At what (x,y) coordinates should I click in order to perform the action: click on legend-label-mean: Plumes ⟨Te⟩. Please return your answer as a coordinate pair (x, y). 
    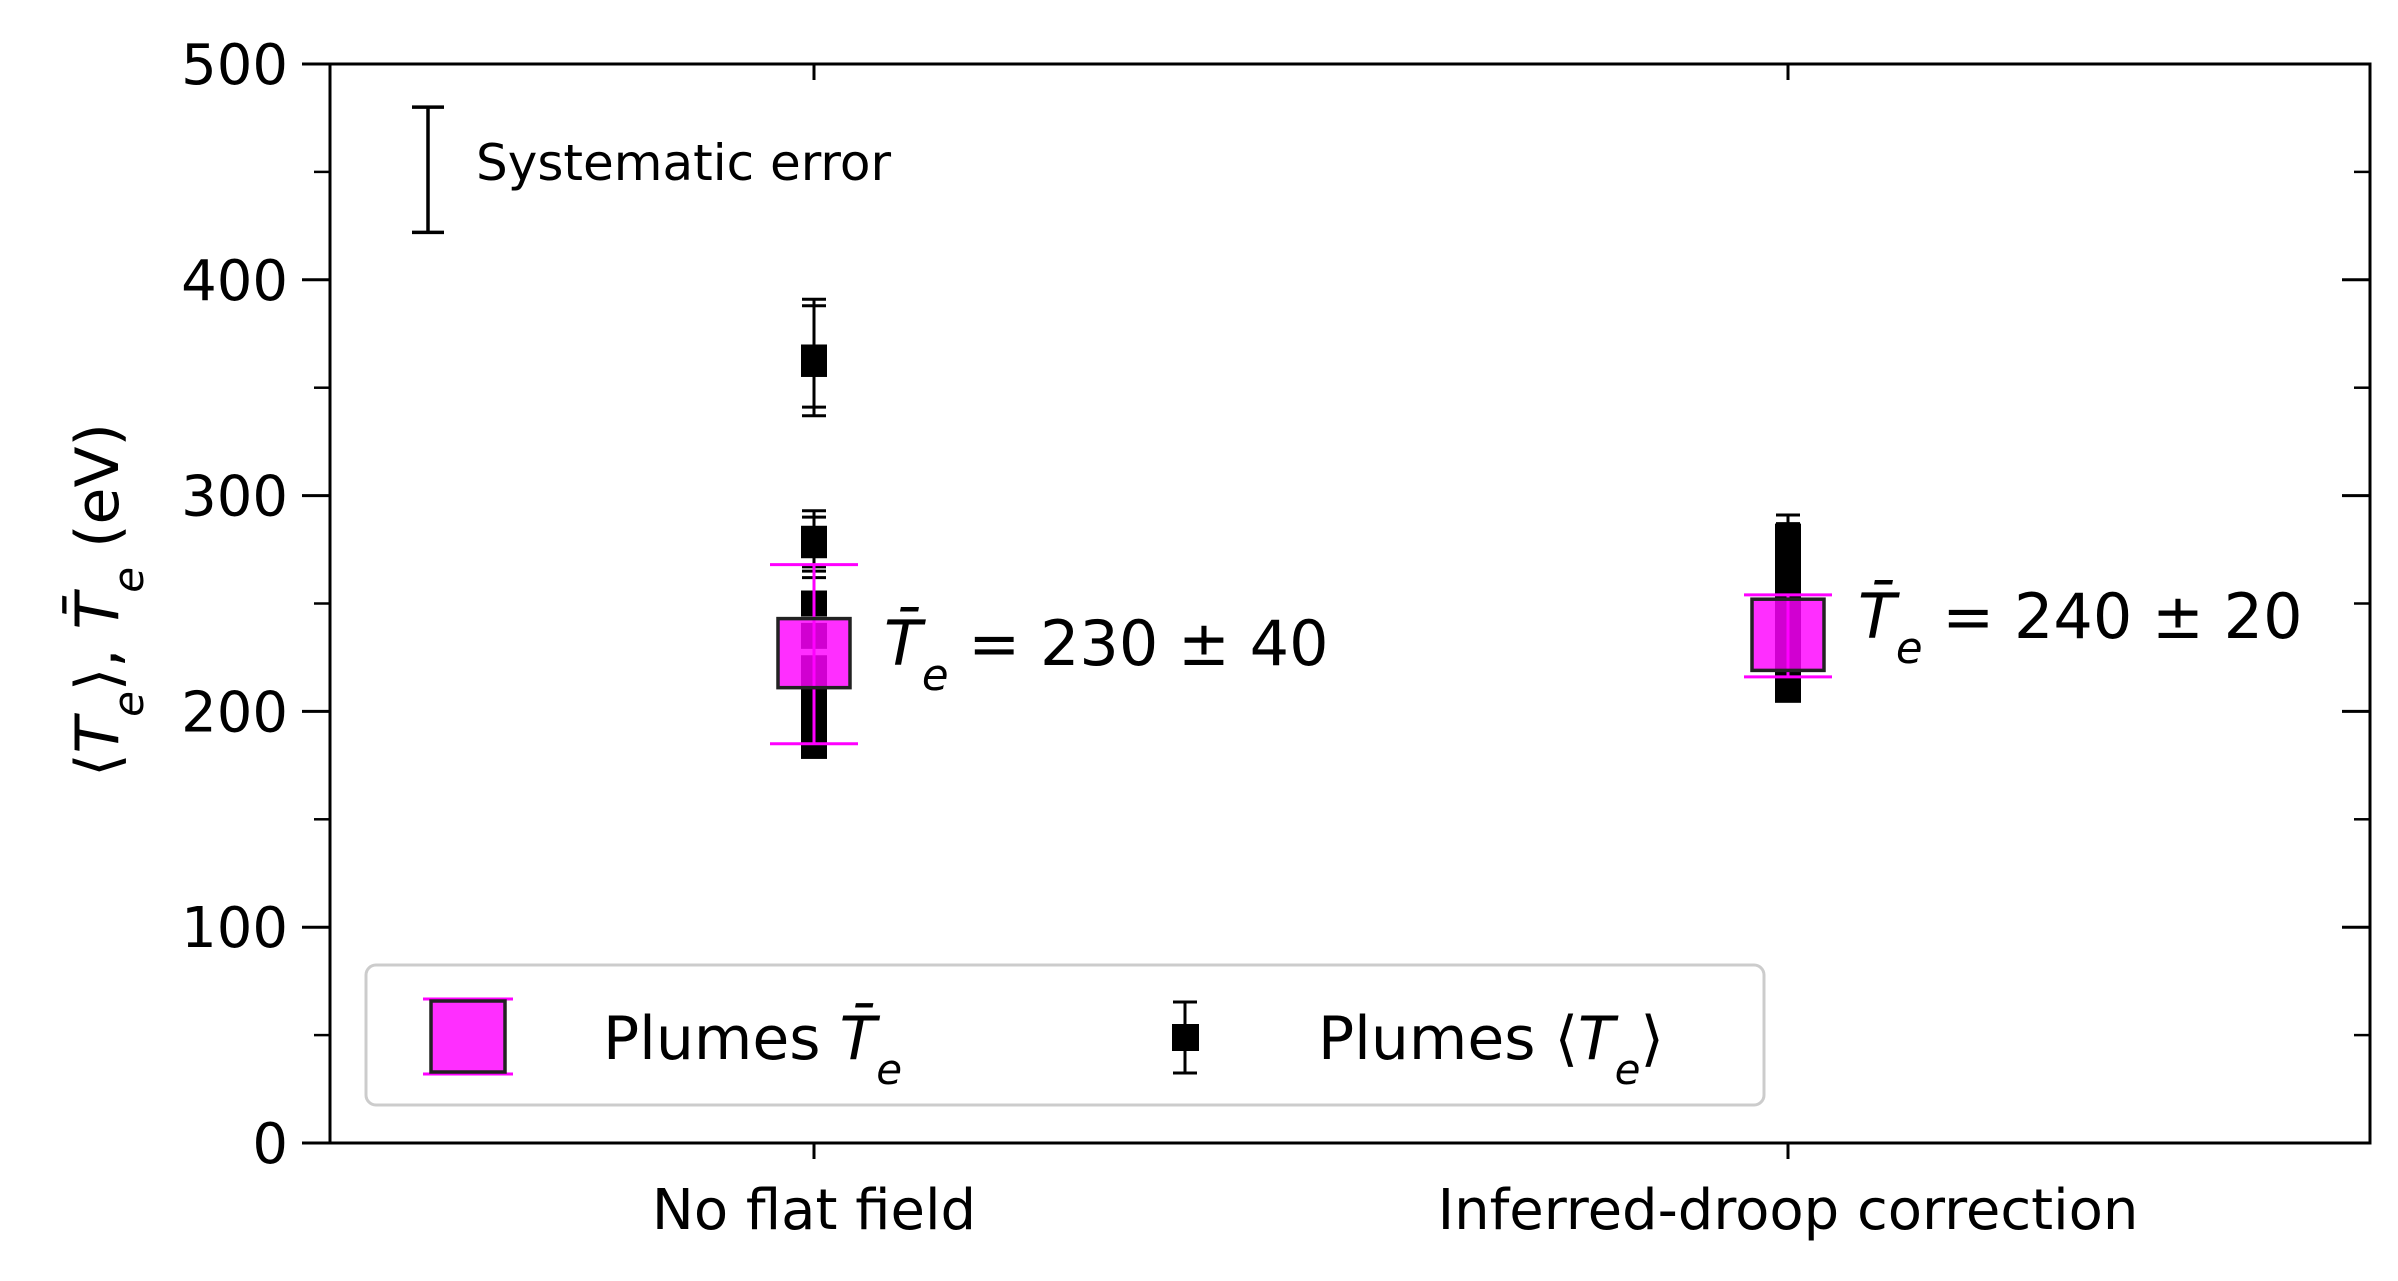
    Looking at the image, I should click on (1491, 1049).